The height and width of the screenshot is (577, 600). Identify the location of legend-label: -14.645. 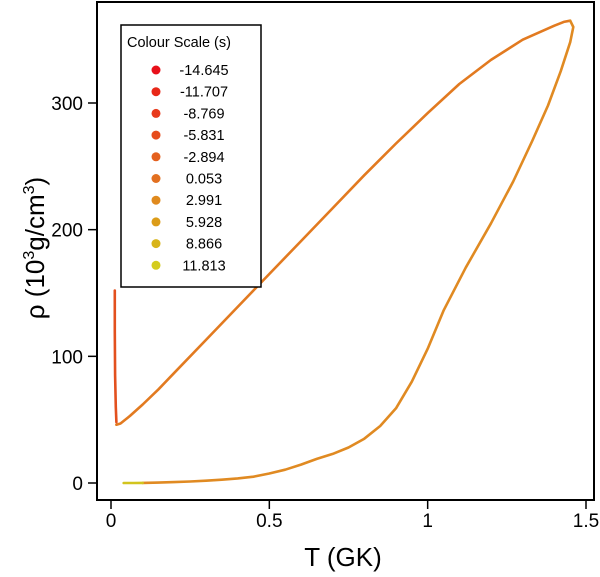
(203, 71).